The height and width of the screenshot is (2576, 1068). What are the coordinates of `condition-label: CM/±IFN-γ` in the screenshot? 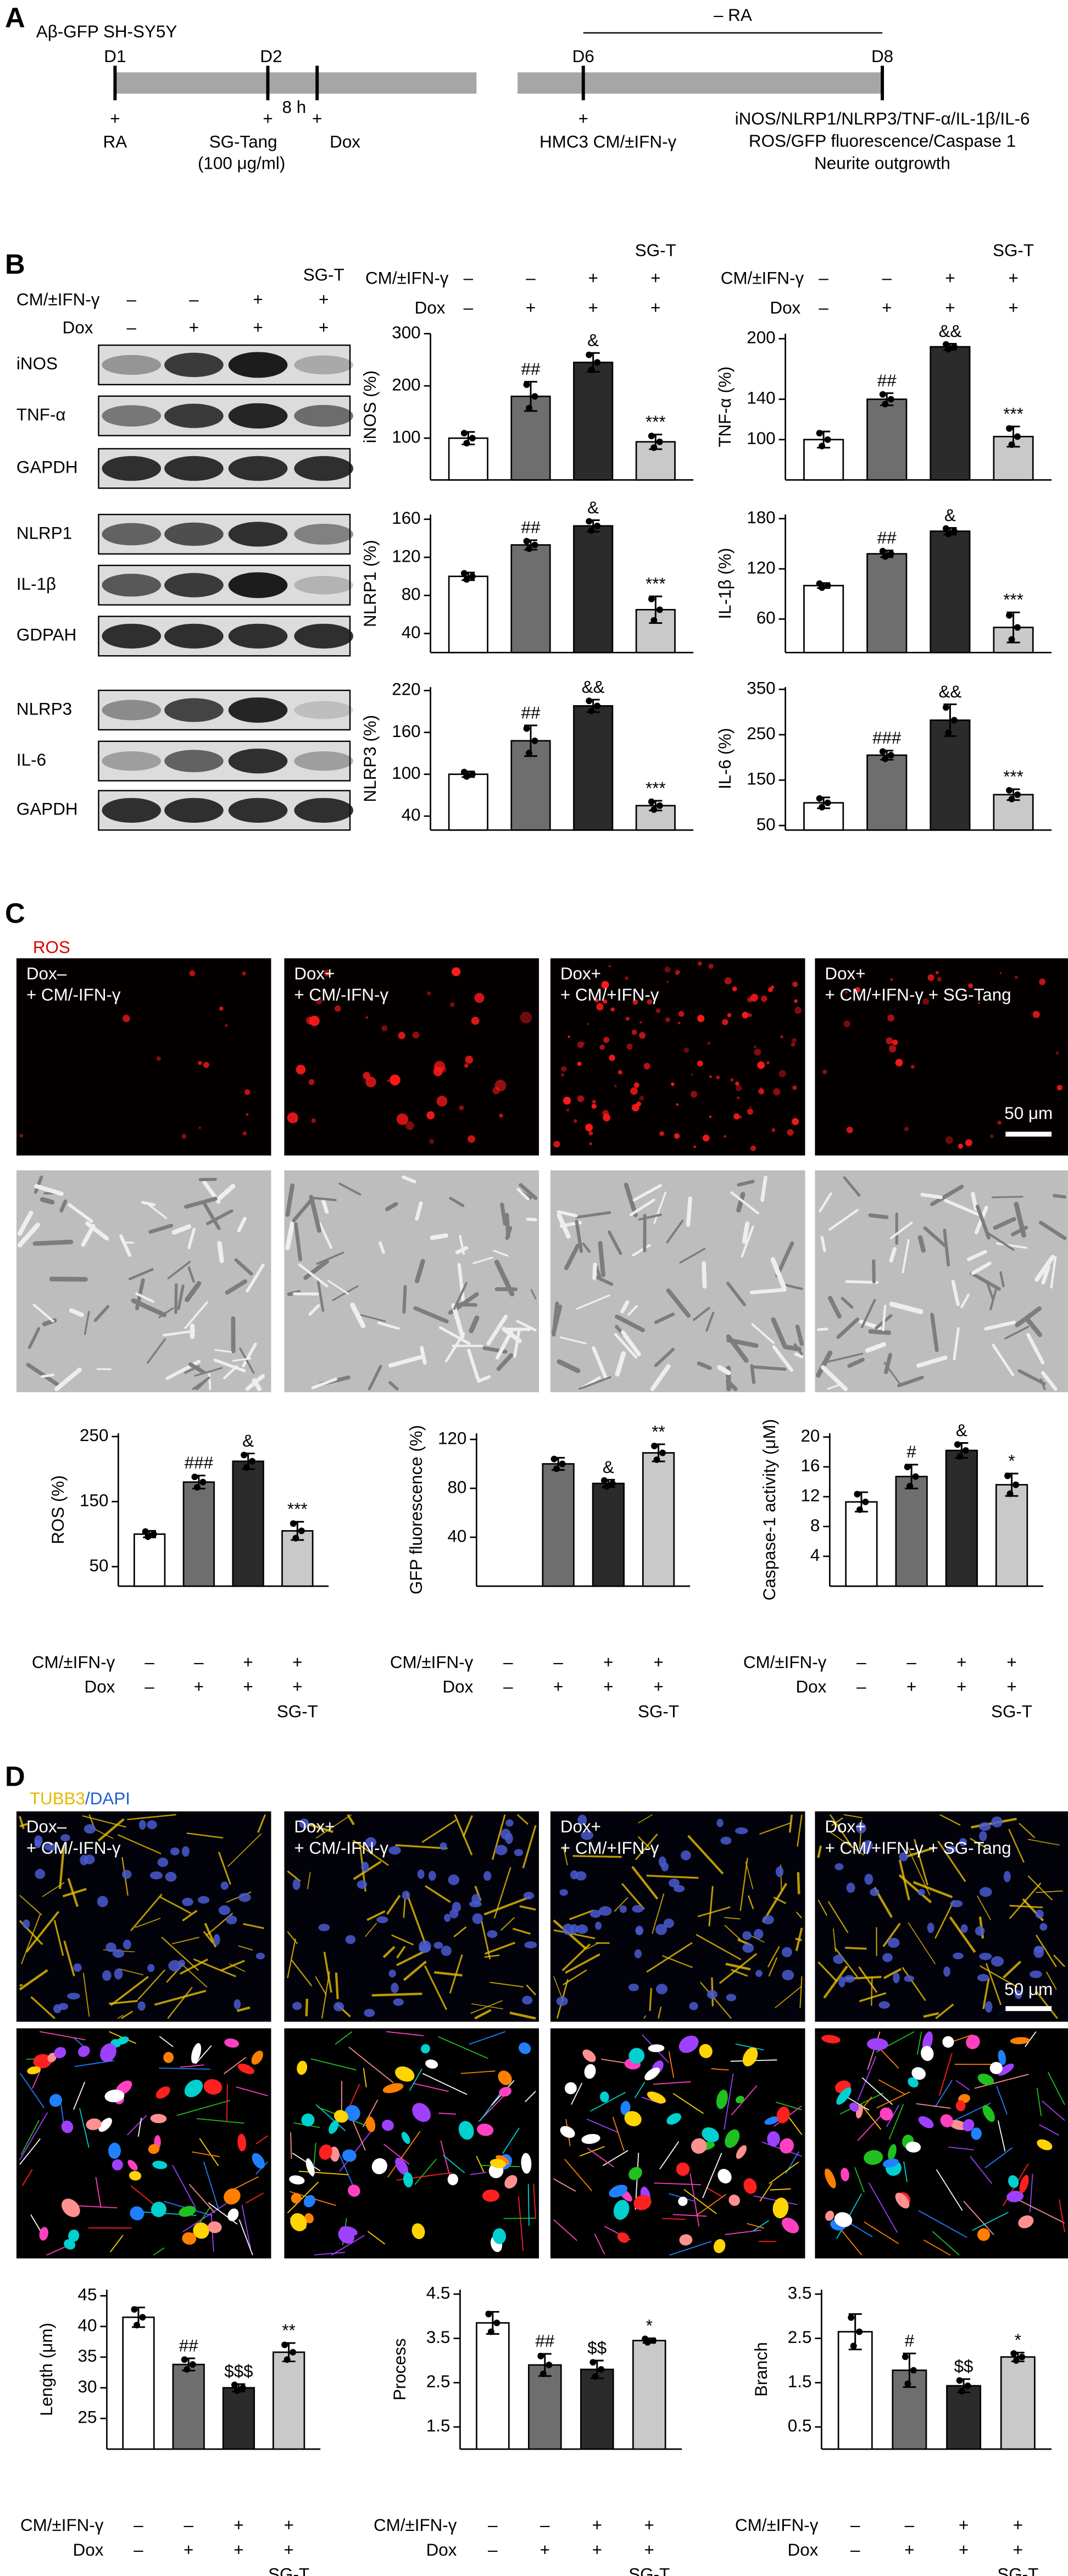 It's located at (415, 2525).